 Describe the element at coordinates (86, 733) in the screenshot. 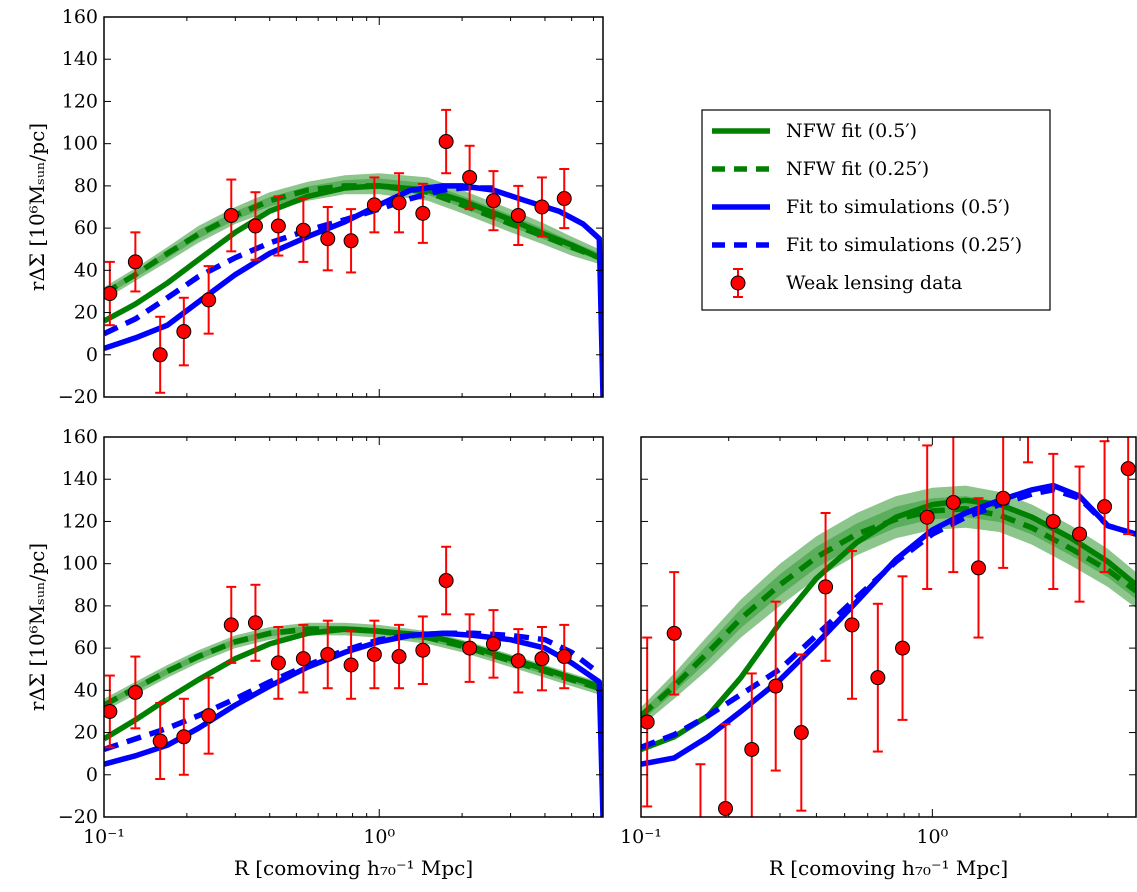

I see `ytick-label: 20` at that location.